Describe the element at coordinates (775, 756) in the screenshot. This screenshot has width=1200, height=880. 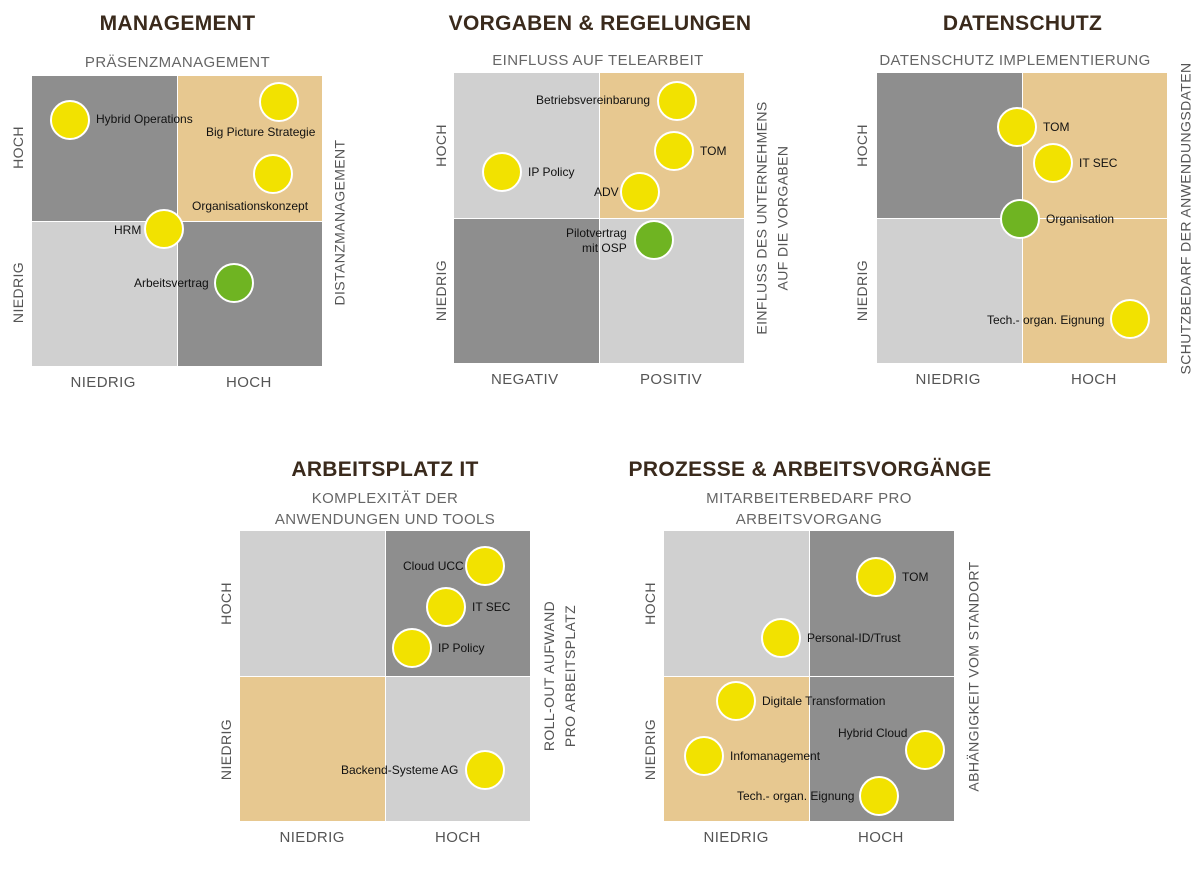
I see `bubble-label: Infomanagement` at that location.